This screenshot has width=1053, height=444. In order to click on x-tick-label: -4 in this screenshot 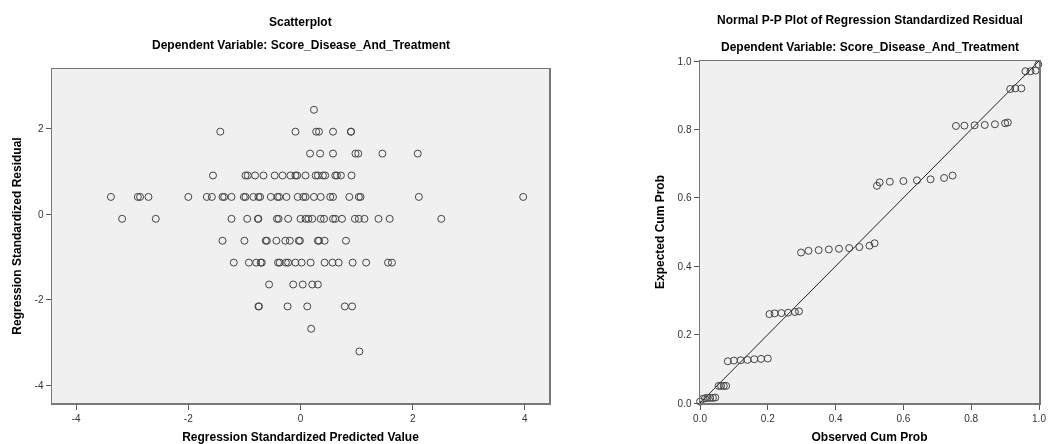, I will do `click(76, 418)`.